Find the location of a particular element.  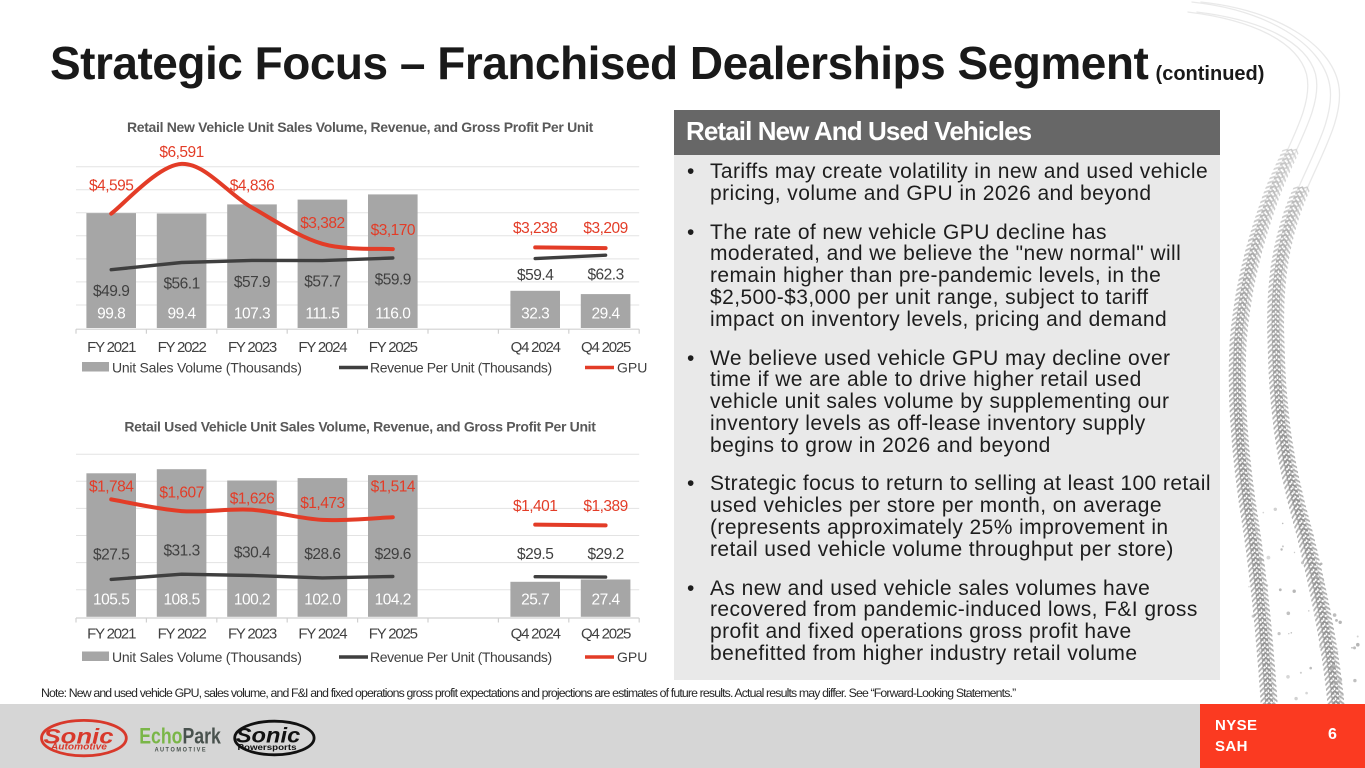

svg-text: A U T O M O T I V E is located at coordinates (181, 750).